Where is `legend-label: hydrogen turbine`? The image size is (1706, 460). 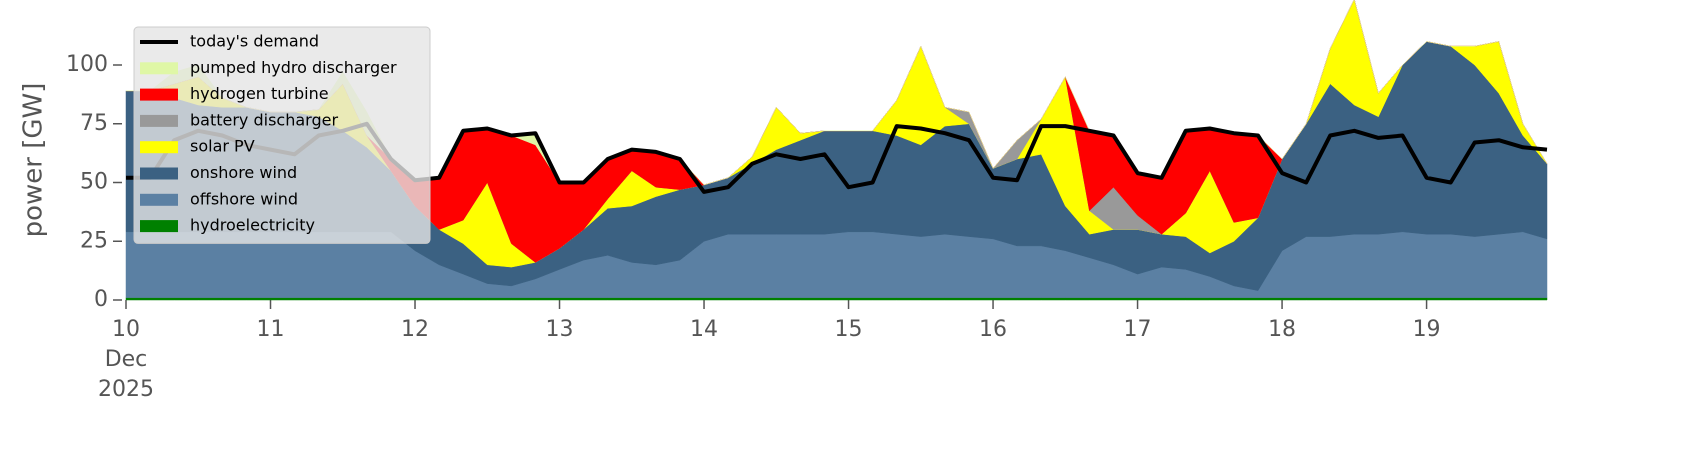 legend-label: hydrogen turbine is located at coordinates (259, 93).